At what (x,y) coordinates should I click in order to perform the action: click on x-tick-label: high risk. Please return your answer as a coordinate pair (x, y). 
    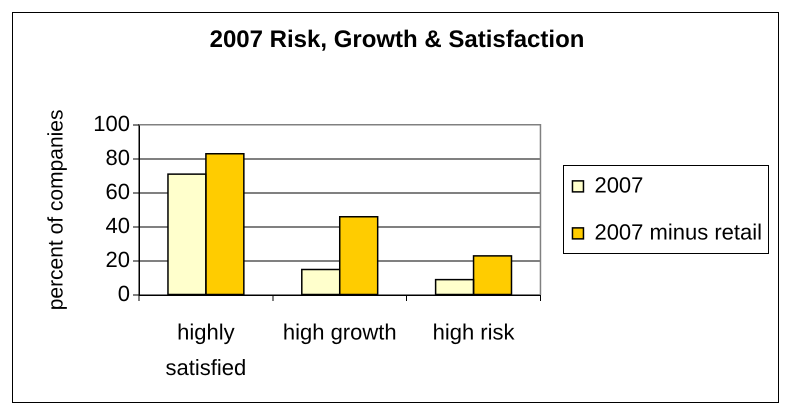
    Looking at the image, I should click on (474, 332).